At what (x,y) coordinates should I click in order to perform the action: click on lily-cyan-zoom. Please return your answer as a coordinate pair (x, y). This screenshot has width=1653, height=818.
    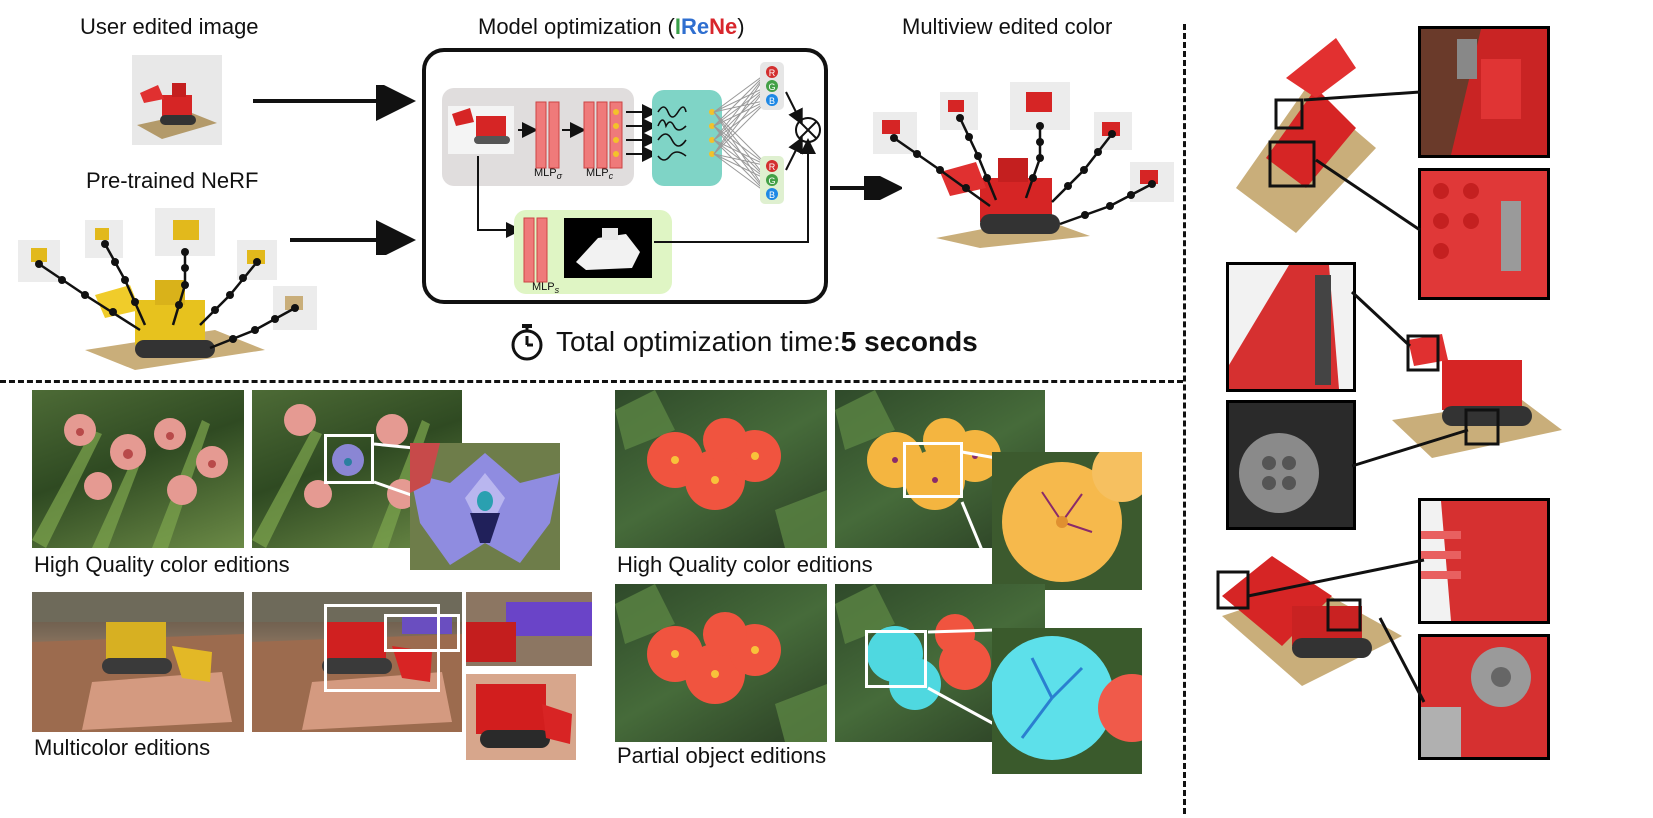
    Looking at the image, I should click on (1067, 701).